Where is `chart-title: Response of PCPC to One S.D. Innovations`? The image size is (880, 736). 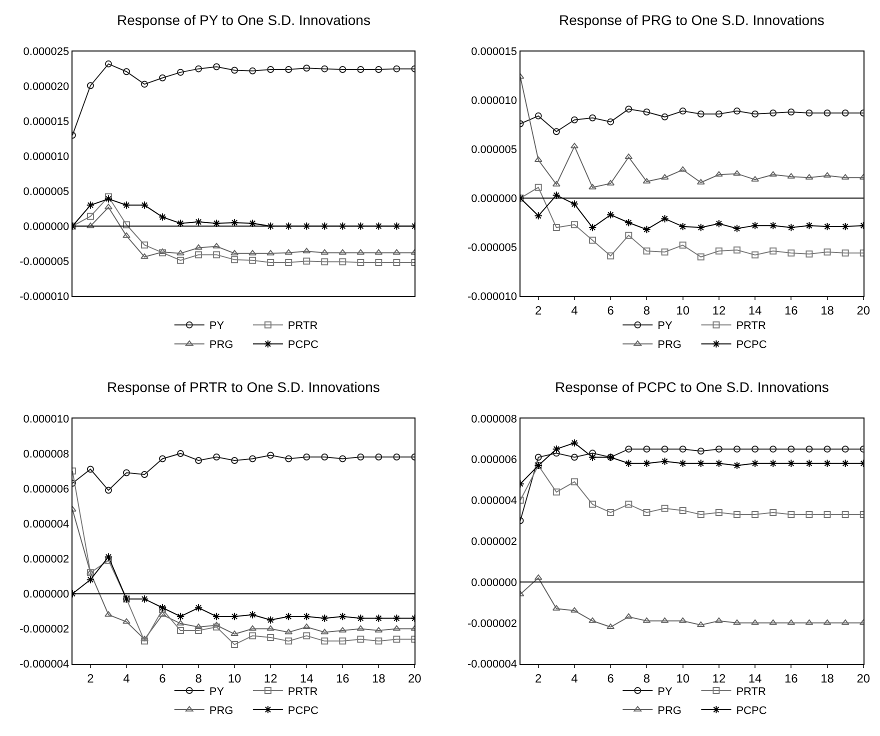
chart-title: Response of PCPC to One S.D. Innovations is located at coordinates (692, 387).